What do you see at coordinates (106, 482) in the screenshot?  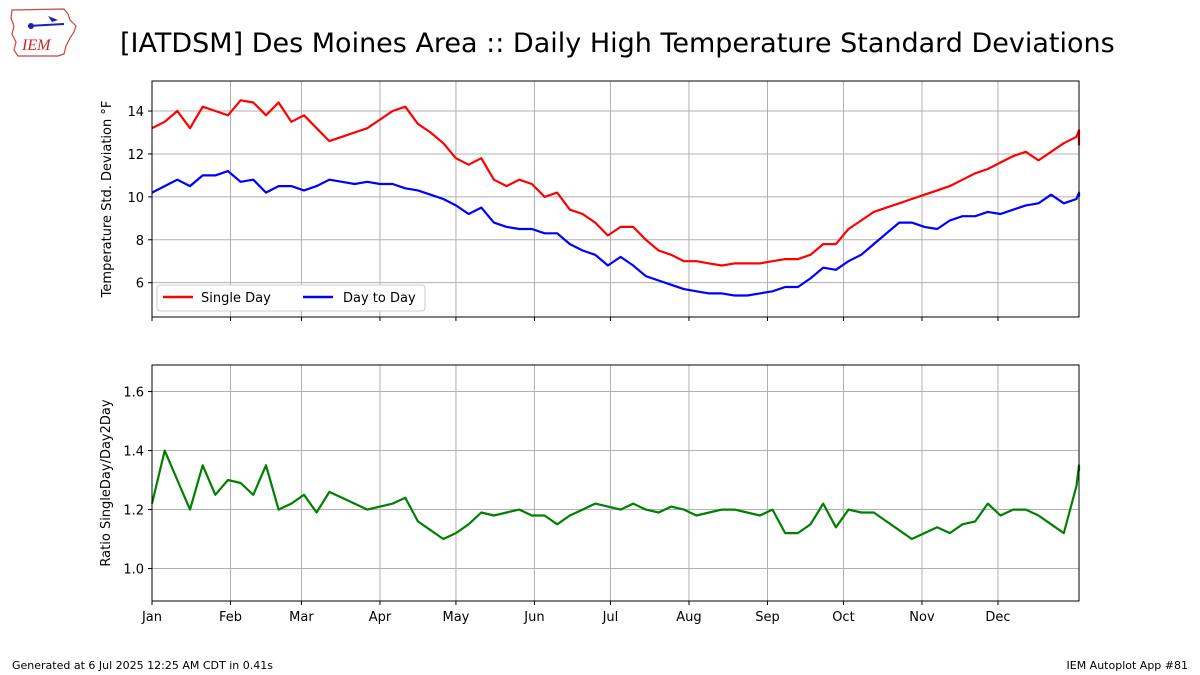 I see `bottom-y-axis-label: Ratio SingleDay/Day2Day` at bounding box center [106, 482].